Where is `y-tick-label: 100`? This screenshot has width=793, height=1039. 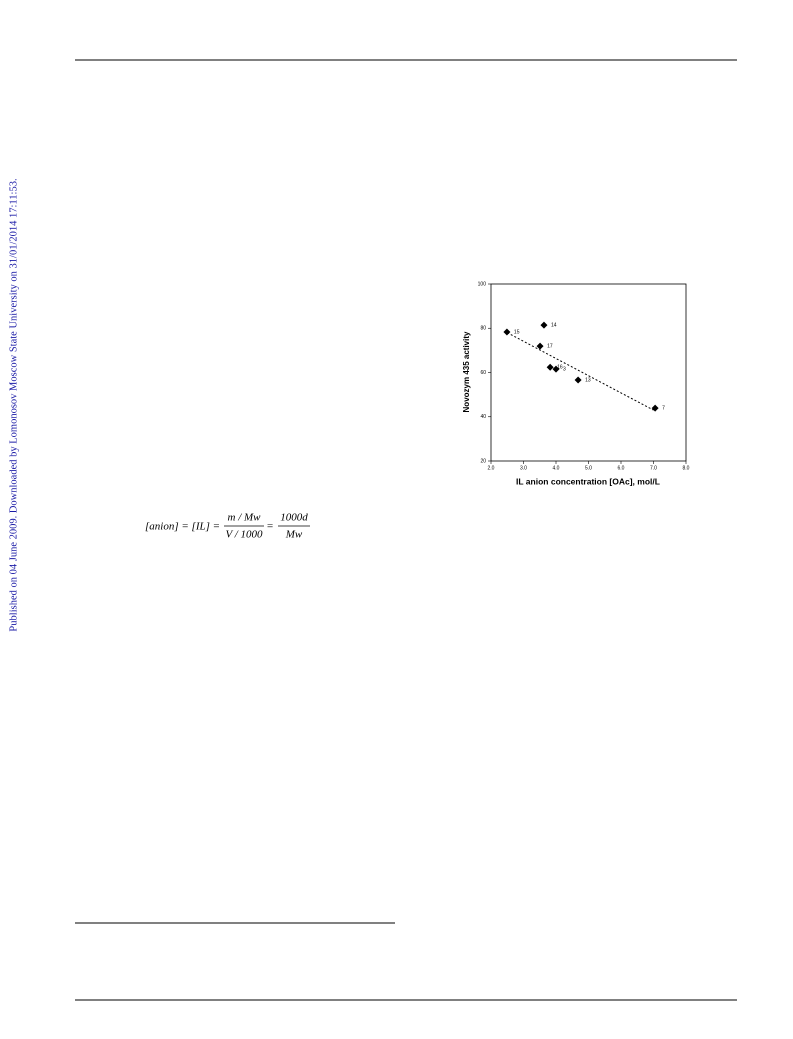
y-tick-label: 100 is located at coordinates (482, 284).